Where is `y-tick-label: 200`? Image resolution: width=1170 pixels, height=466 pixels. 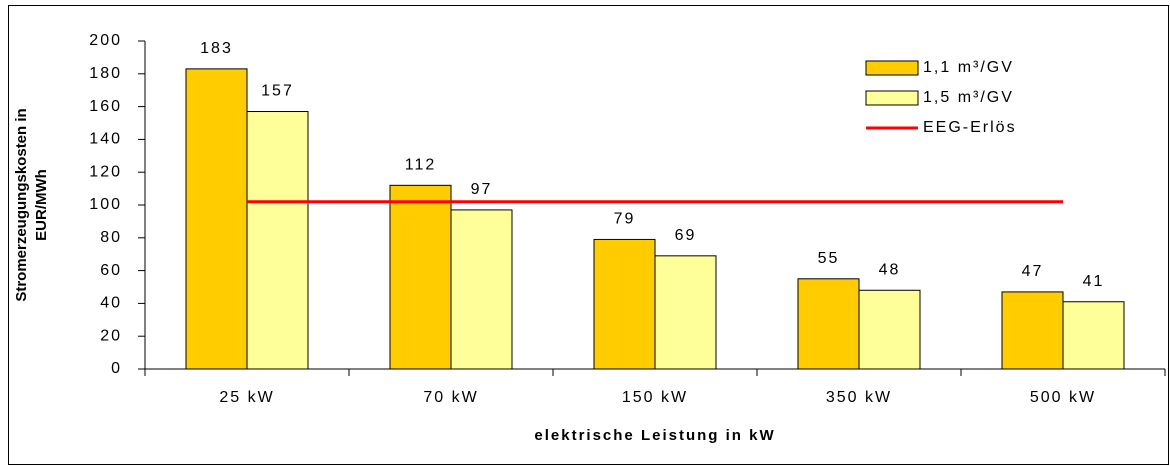
y-tick-label: 200 is located at coordinates (105, 40).